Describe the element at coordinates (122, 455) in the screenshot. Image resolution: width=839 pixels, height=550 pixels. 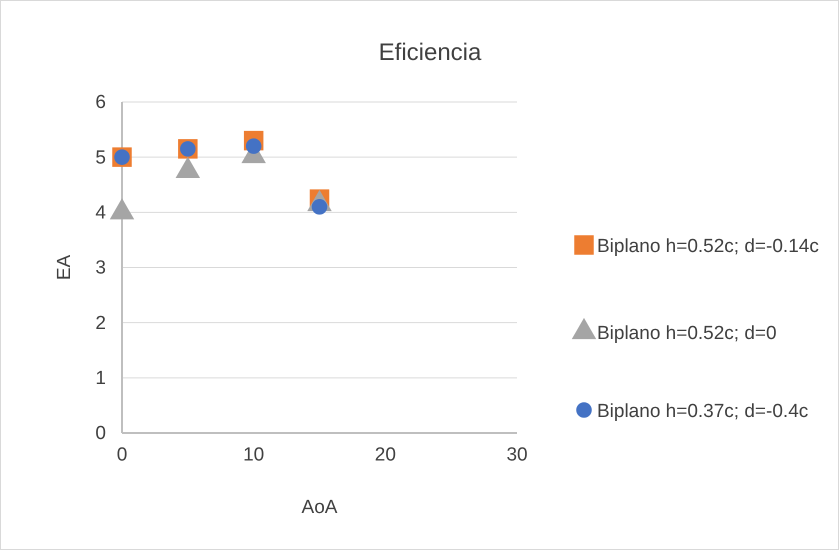
I see `x-tick-label: 0` at that location.